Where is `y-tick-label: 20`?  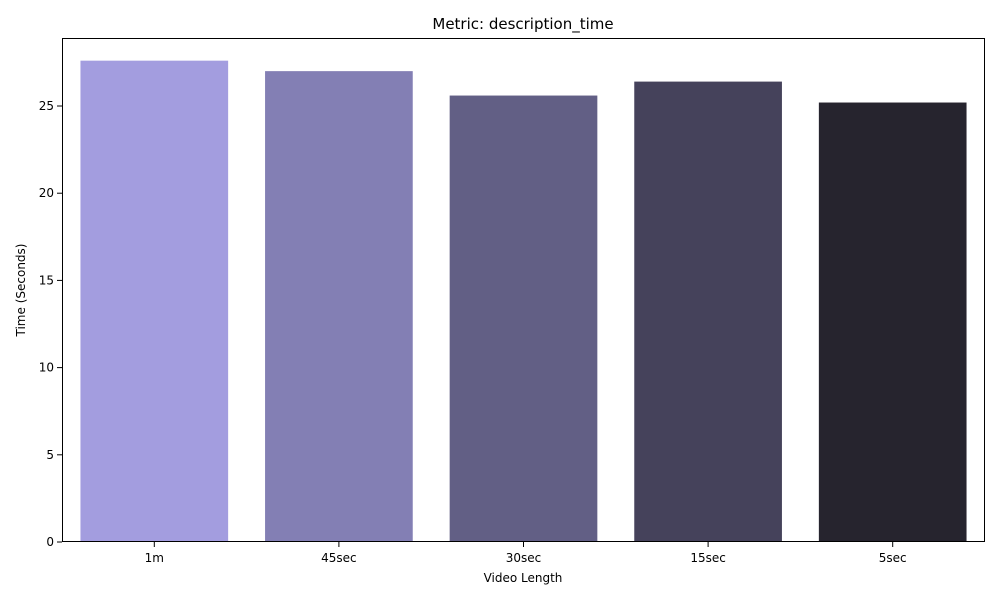
y-tick-label: 20 is located at coordinates (46, 193).